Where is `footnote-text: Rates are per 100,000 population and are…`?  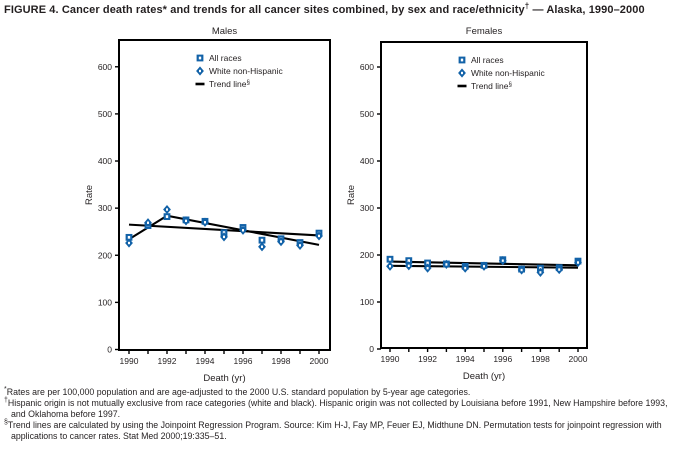
footnote-text: Rates are per 100,000 population and are… is located at coordinates (238, 392).